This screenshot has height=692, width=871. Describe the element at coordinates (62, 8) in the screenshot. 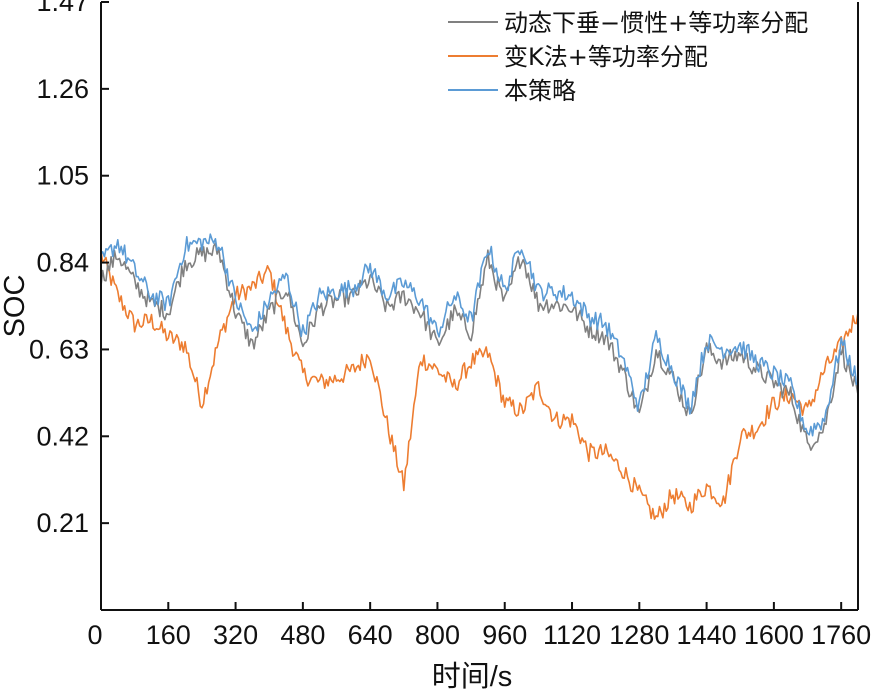

I see `y-tick-label: 1.47` at that location.